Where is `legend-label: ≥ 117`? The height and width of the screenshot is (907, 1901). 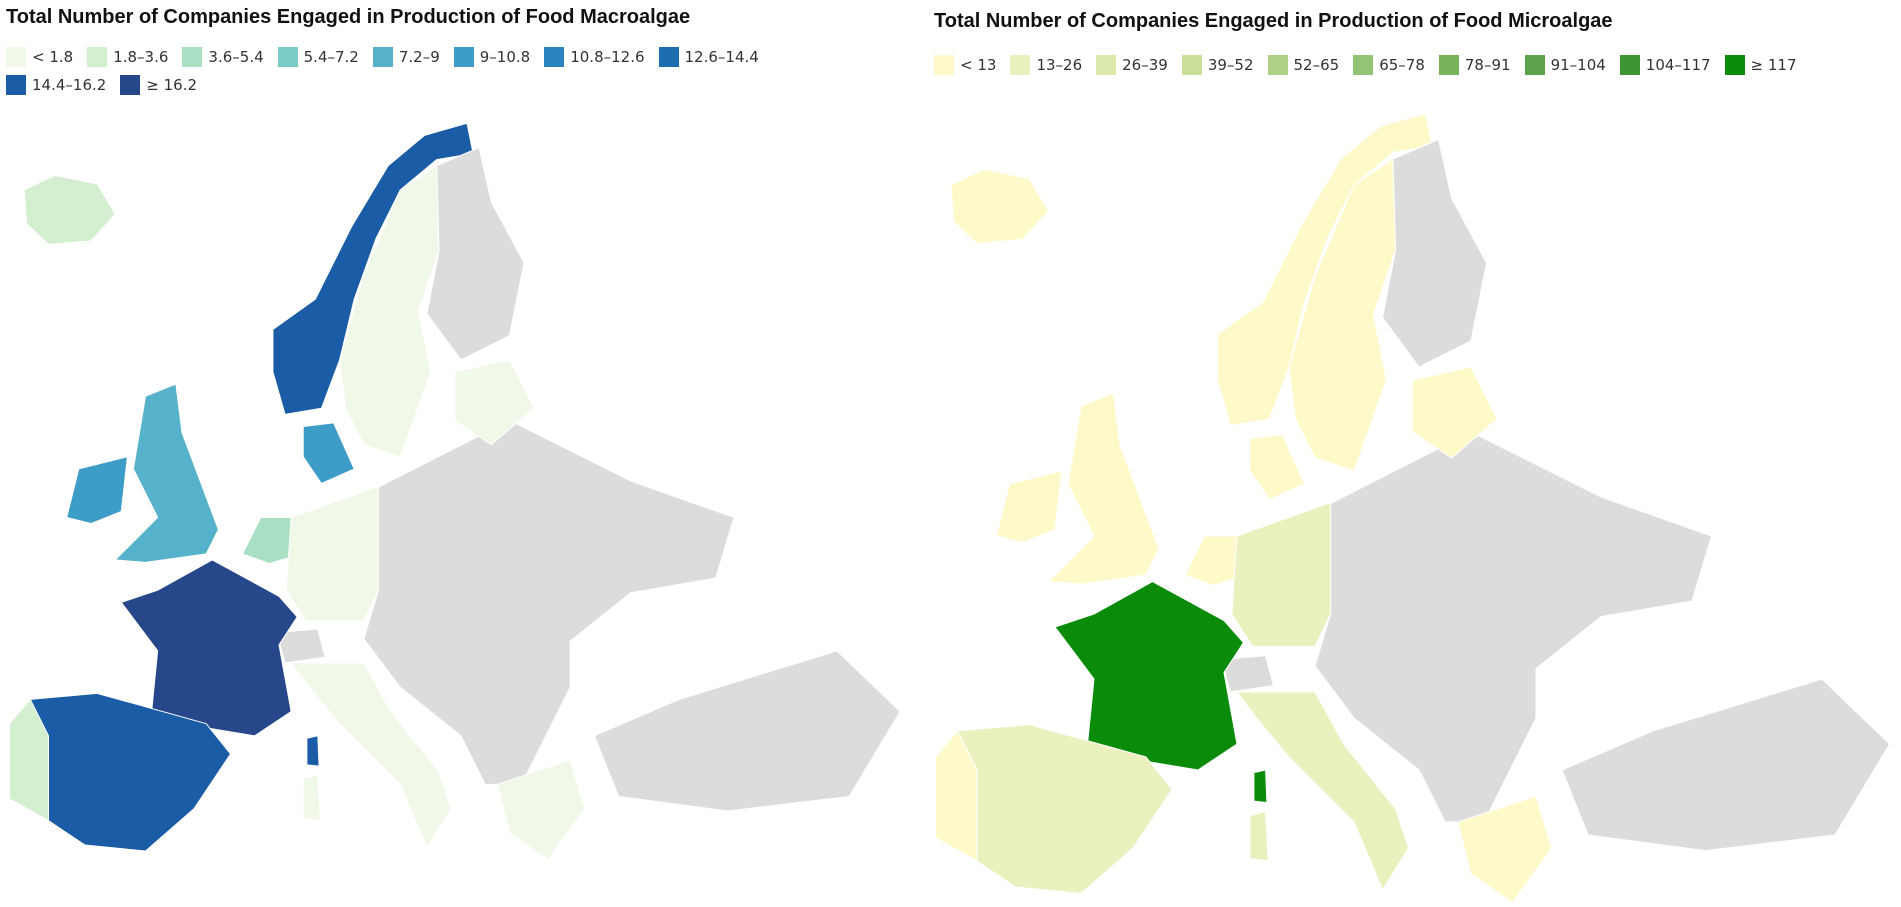
legend-label: ≥ 117 is located at coordinates (1773, 65).